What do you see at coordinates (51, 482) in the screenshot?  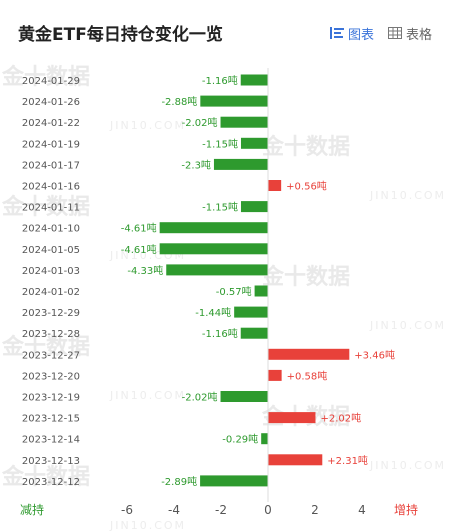 I see `category-label: 2023-12-12` at bounding box center [51, 482].